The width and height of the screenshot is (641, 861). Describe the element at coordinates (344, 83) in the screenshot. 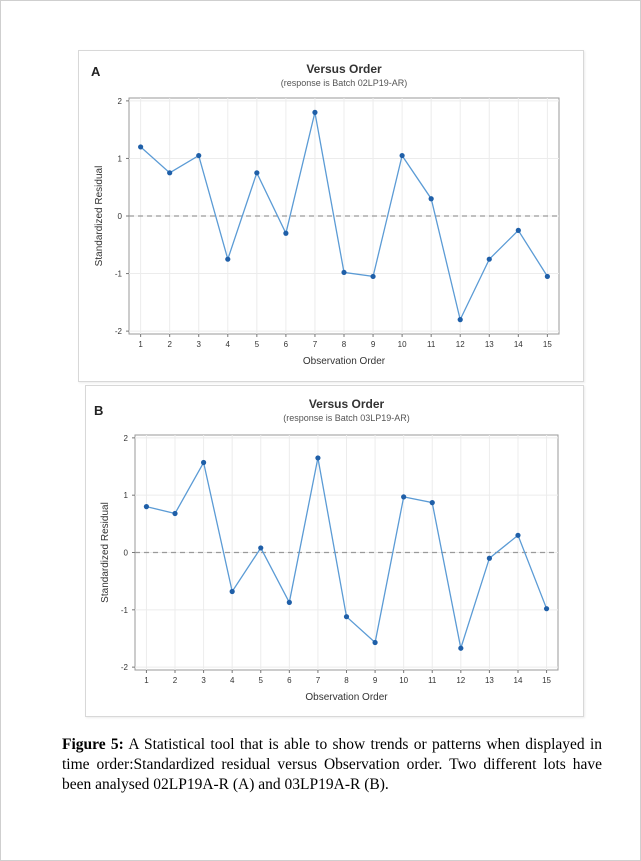

I see `chart-subtitle: (response is Batch 02LP19-AR)` at that location.